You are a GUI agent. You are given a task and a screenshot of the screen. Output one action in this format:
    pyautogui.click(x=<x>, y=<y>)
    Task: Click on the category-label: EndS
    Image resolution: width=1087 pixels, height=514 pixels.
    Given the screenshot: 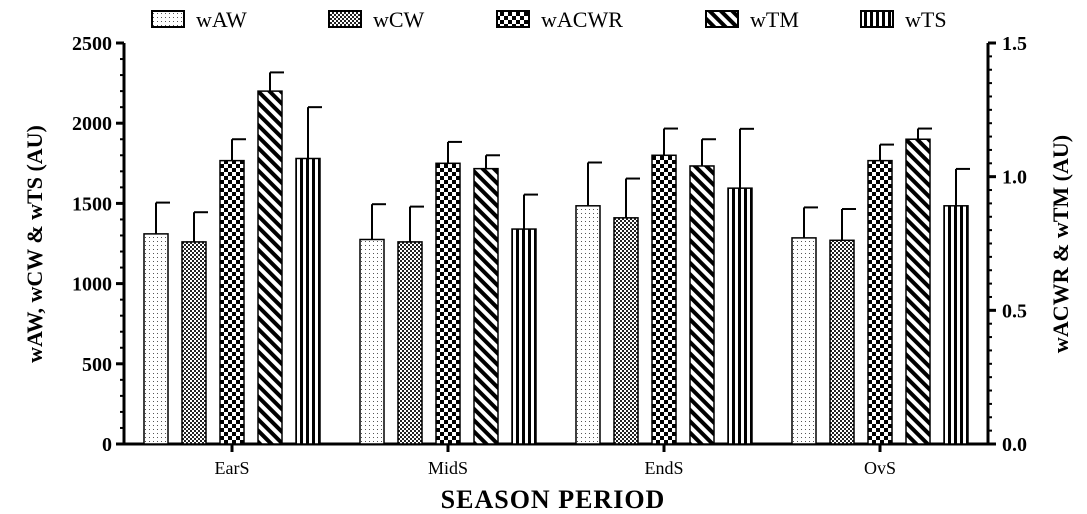 What is the action you would take?
    pyautogui.click(x=663, y=468)
    